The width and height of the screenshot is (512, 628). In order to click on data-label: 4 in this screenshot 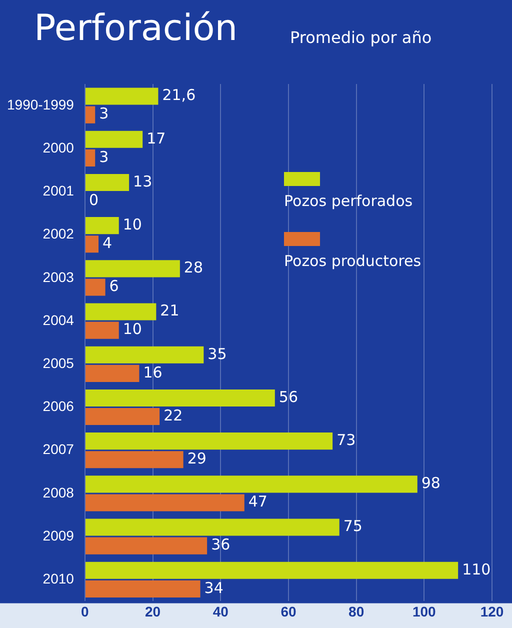, I will do `click(107, 243)`.